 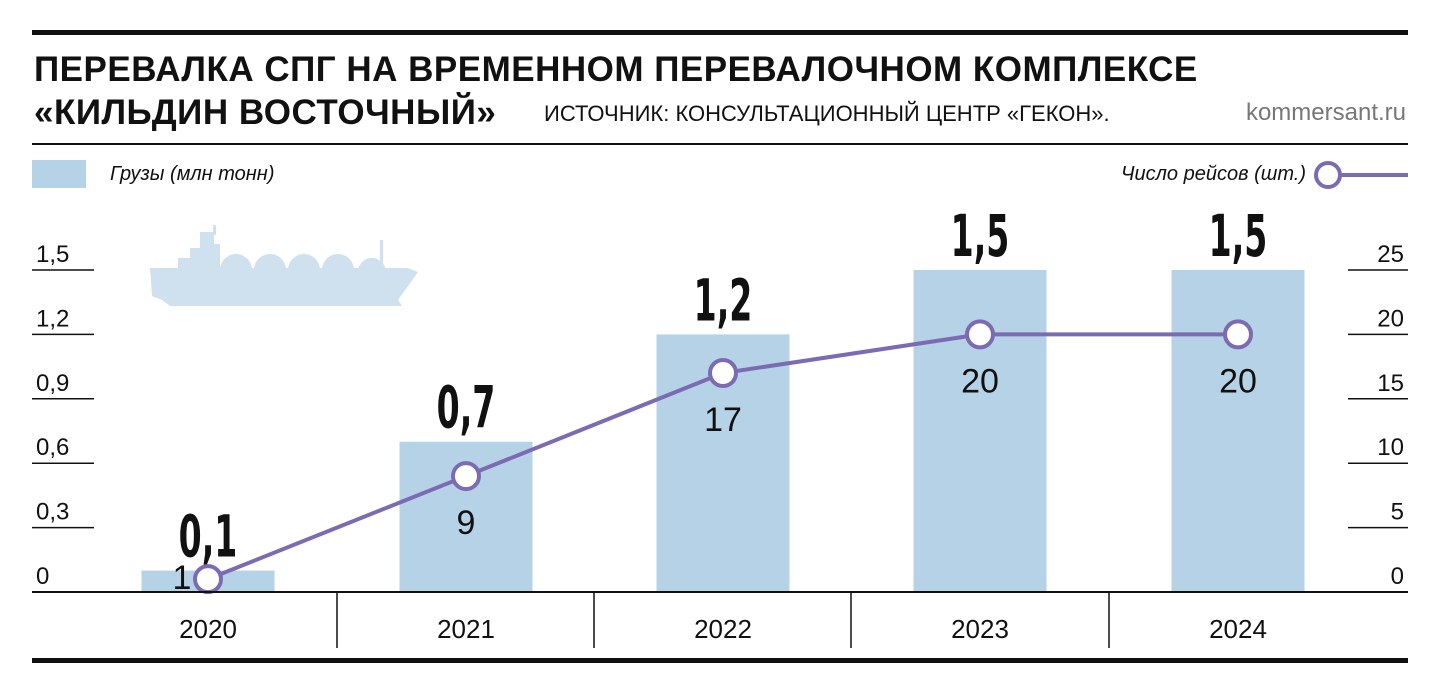 What do you see at coordinates (52, 512) in the screenshot?
I see `left-tick-label: 0,3` at bounding box center [52, 512].